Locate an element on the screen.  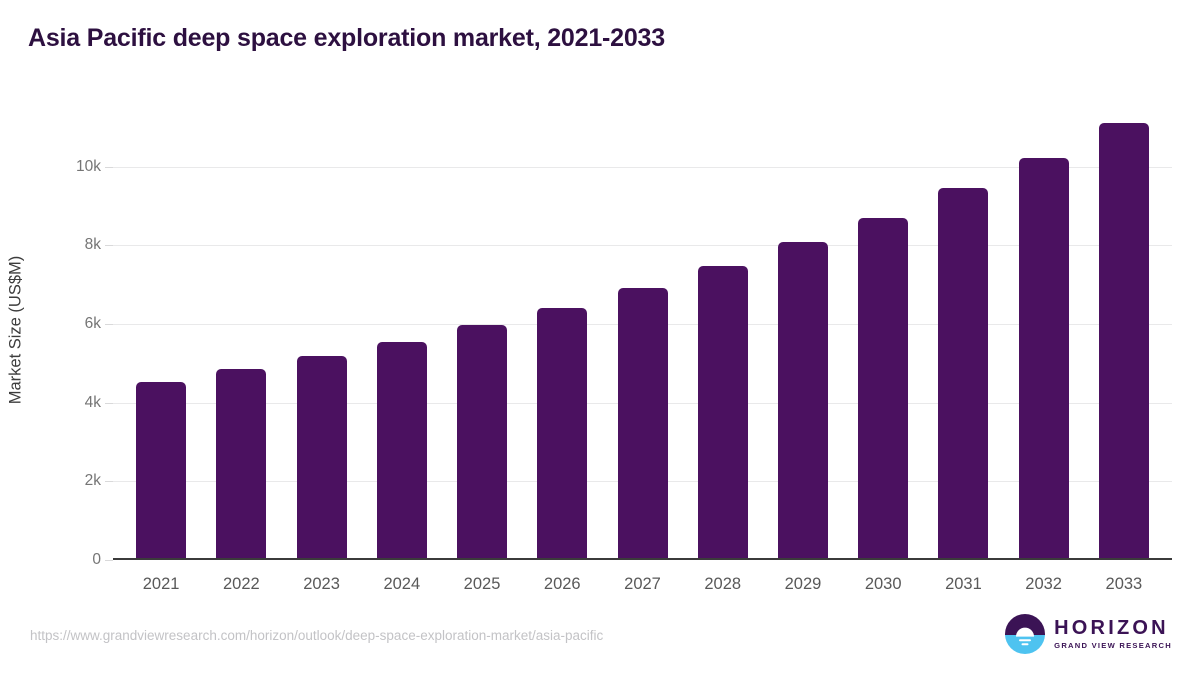
x-tick-label: 2025 is located at coordinates (482, 584).